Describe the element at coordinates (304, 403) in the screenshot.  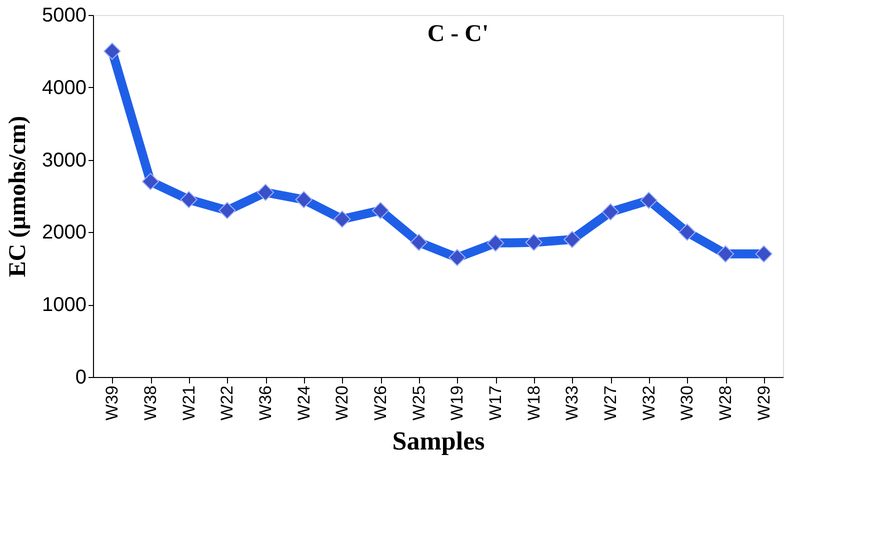
I see `x-tick-label: W24` at that location.